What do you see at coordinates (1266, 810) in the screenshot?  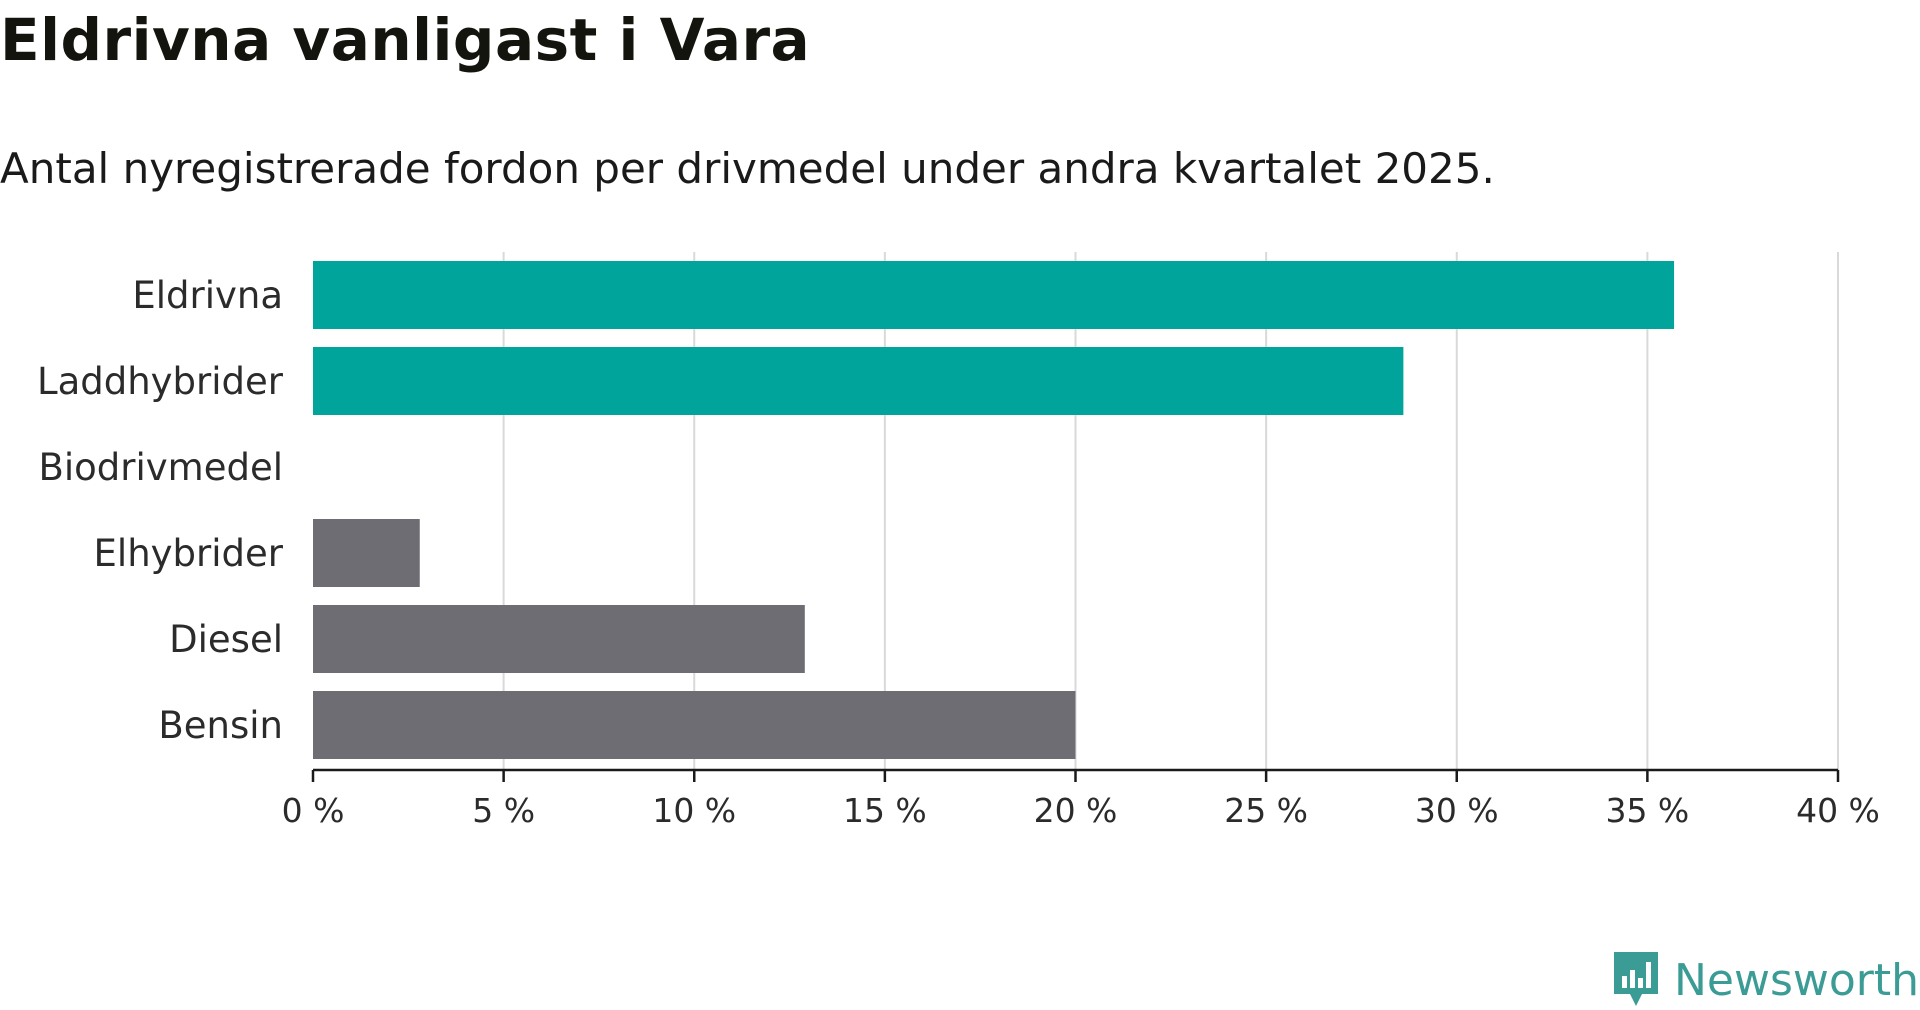 I see `x-tick-label: 25 %` at bounding box center [1266, 810].